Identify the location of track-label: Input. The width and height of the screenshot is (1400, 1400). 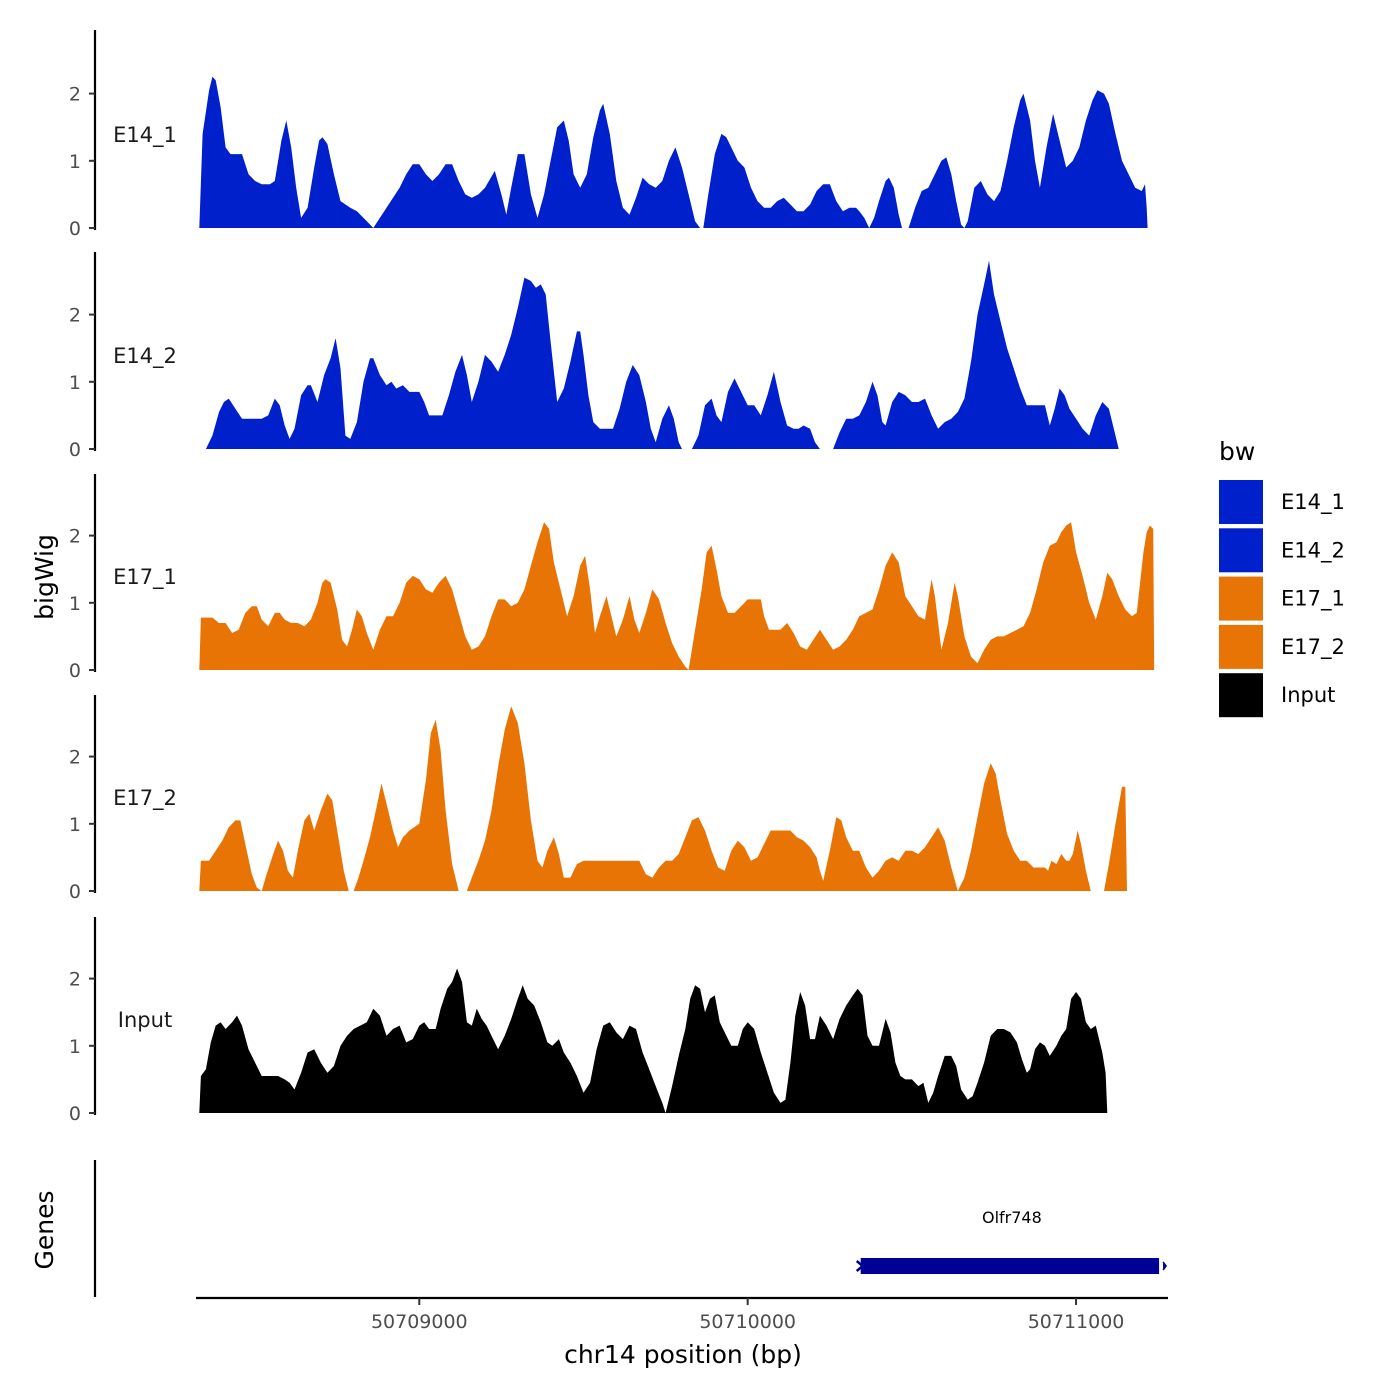
(145, 1020).